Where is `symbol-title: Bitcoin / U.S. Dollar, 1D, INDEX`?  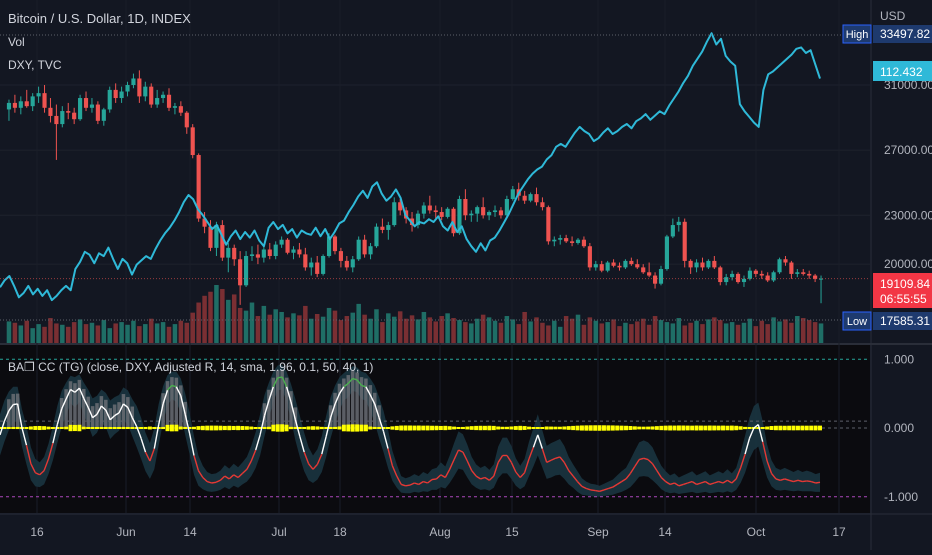 symbol-title: Bitcoin / U.S. Dollar, 1D, INDEX is located at coordinates (99, 18).